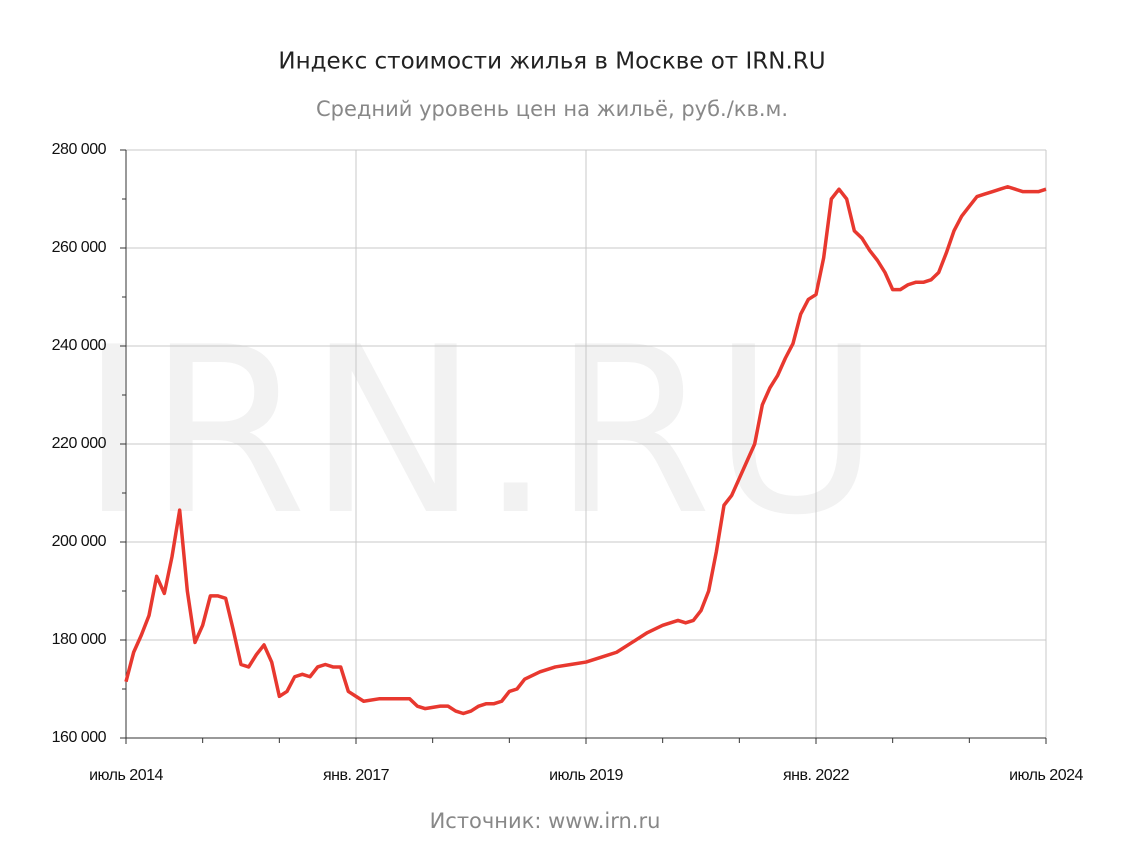  What do you see at coordinates (79, 149) in the screenshot?
I see `y-tick-label: 280 000` at bounding box center [79, 149].